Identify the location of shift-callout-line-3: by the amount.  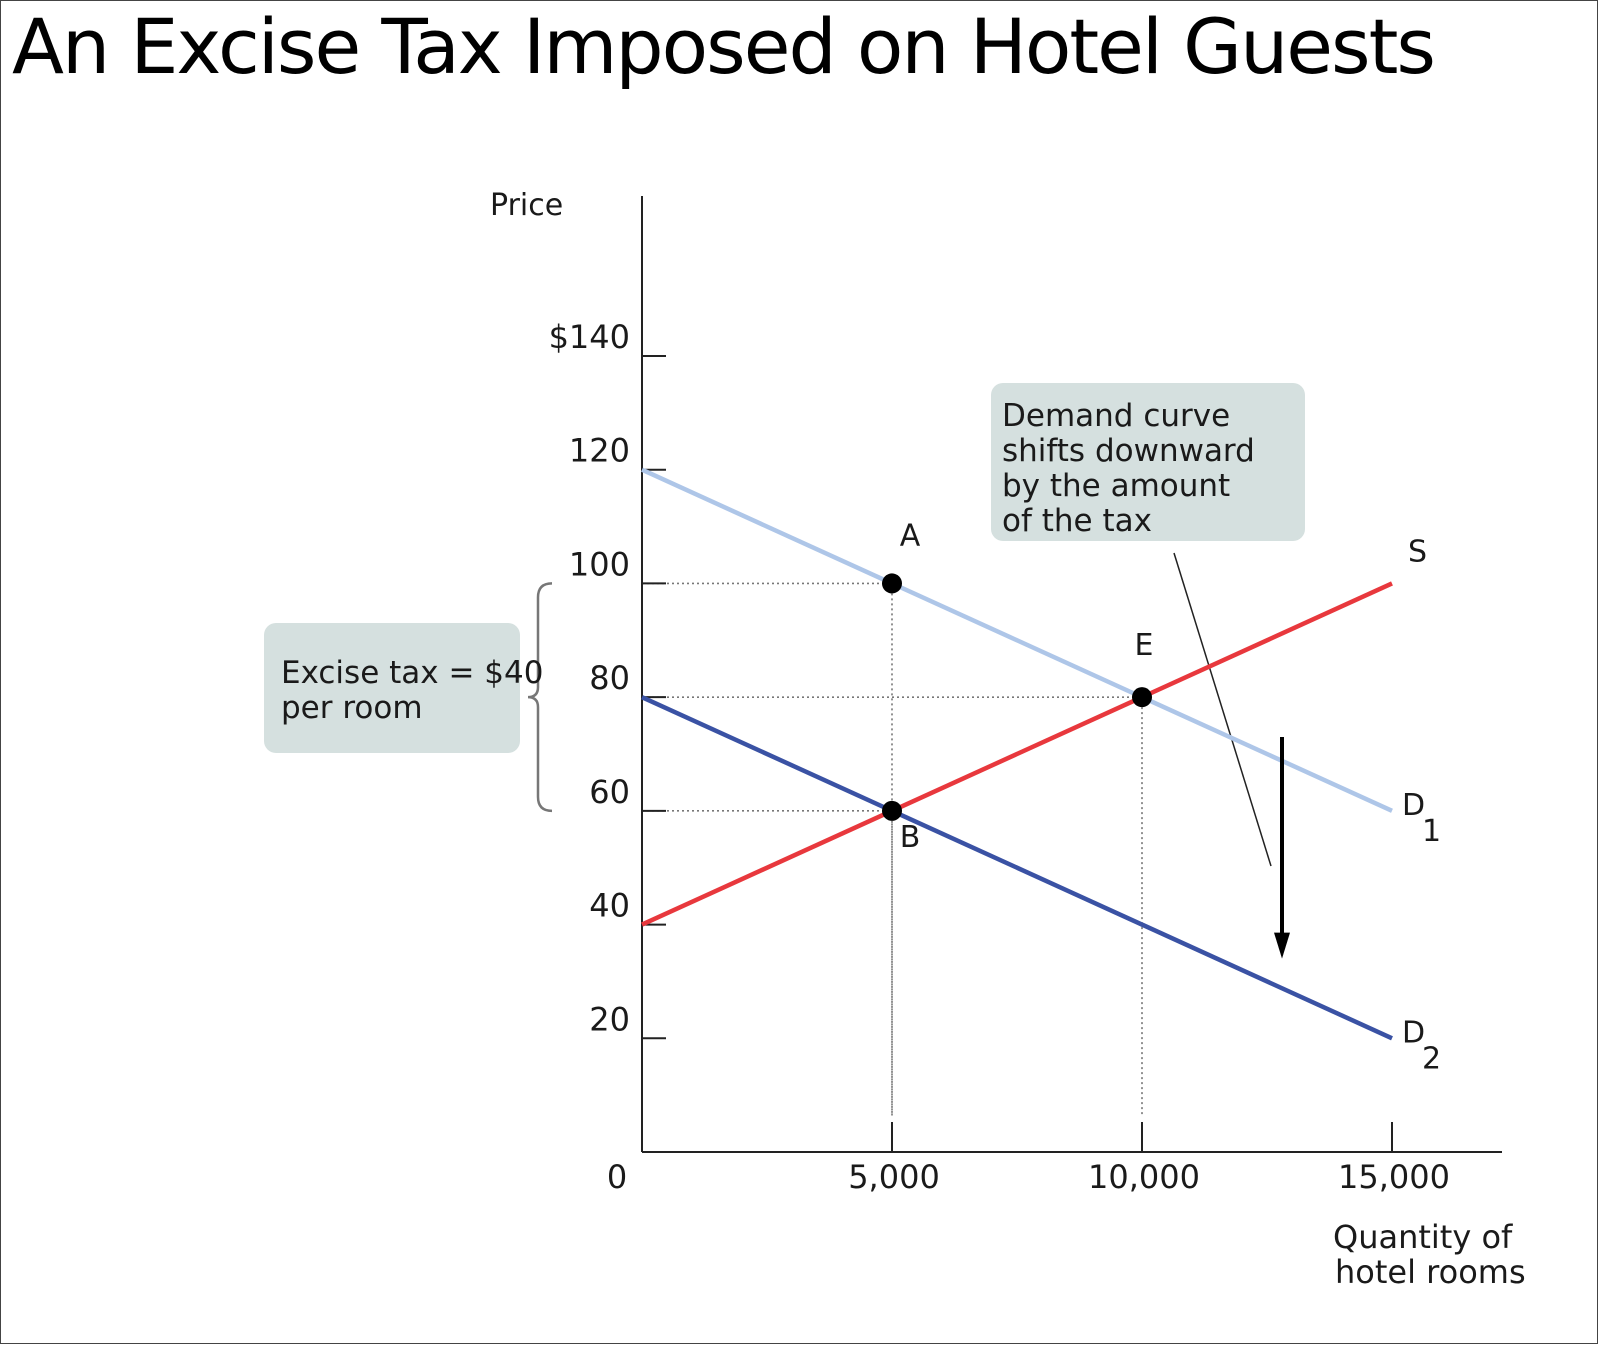
(1116, 486).